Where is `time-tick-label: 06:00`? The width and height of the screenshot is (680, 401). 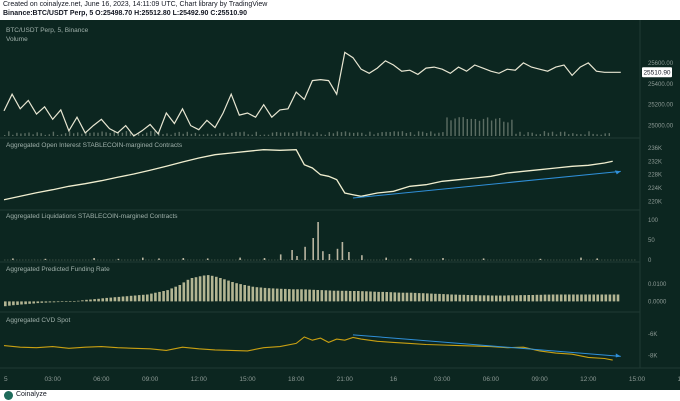 time-tick-label: 06:00 is located at coordinates (101, 379).